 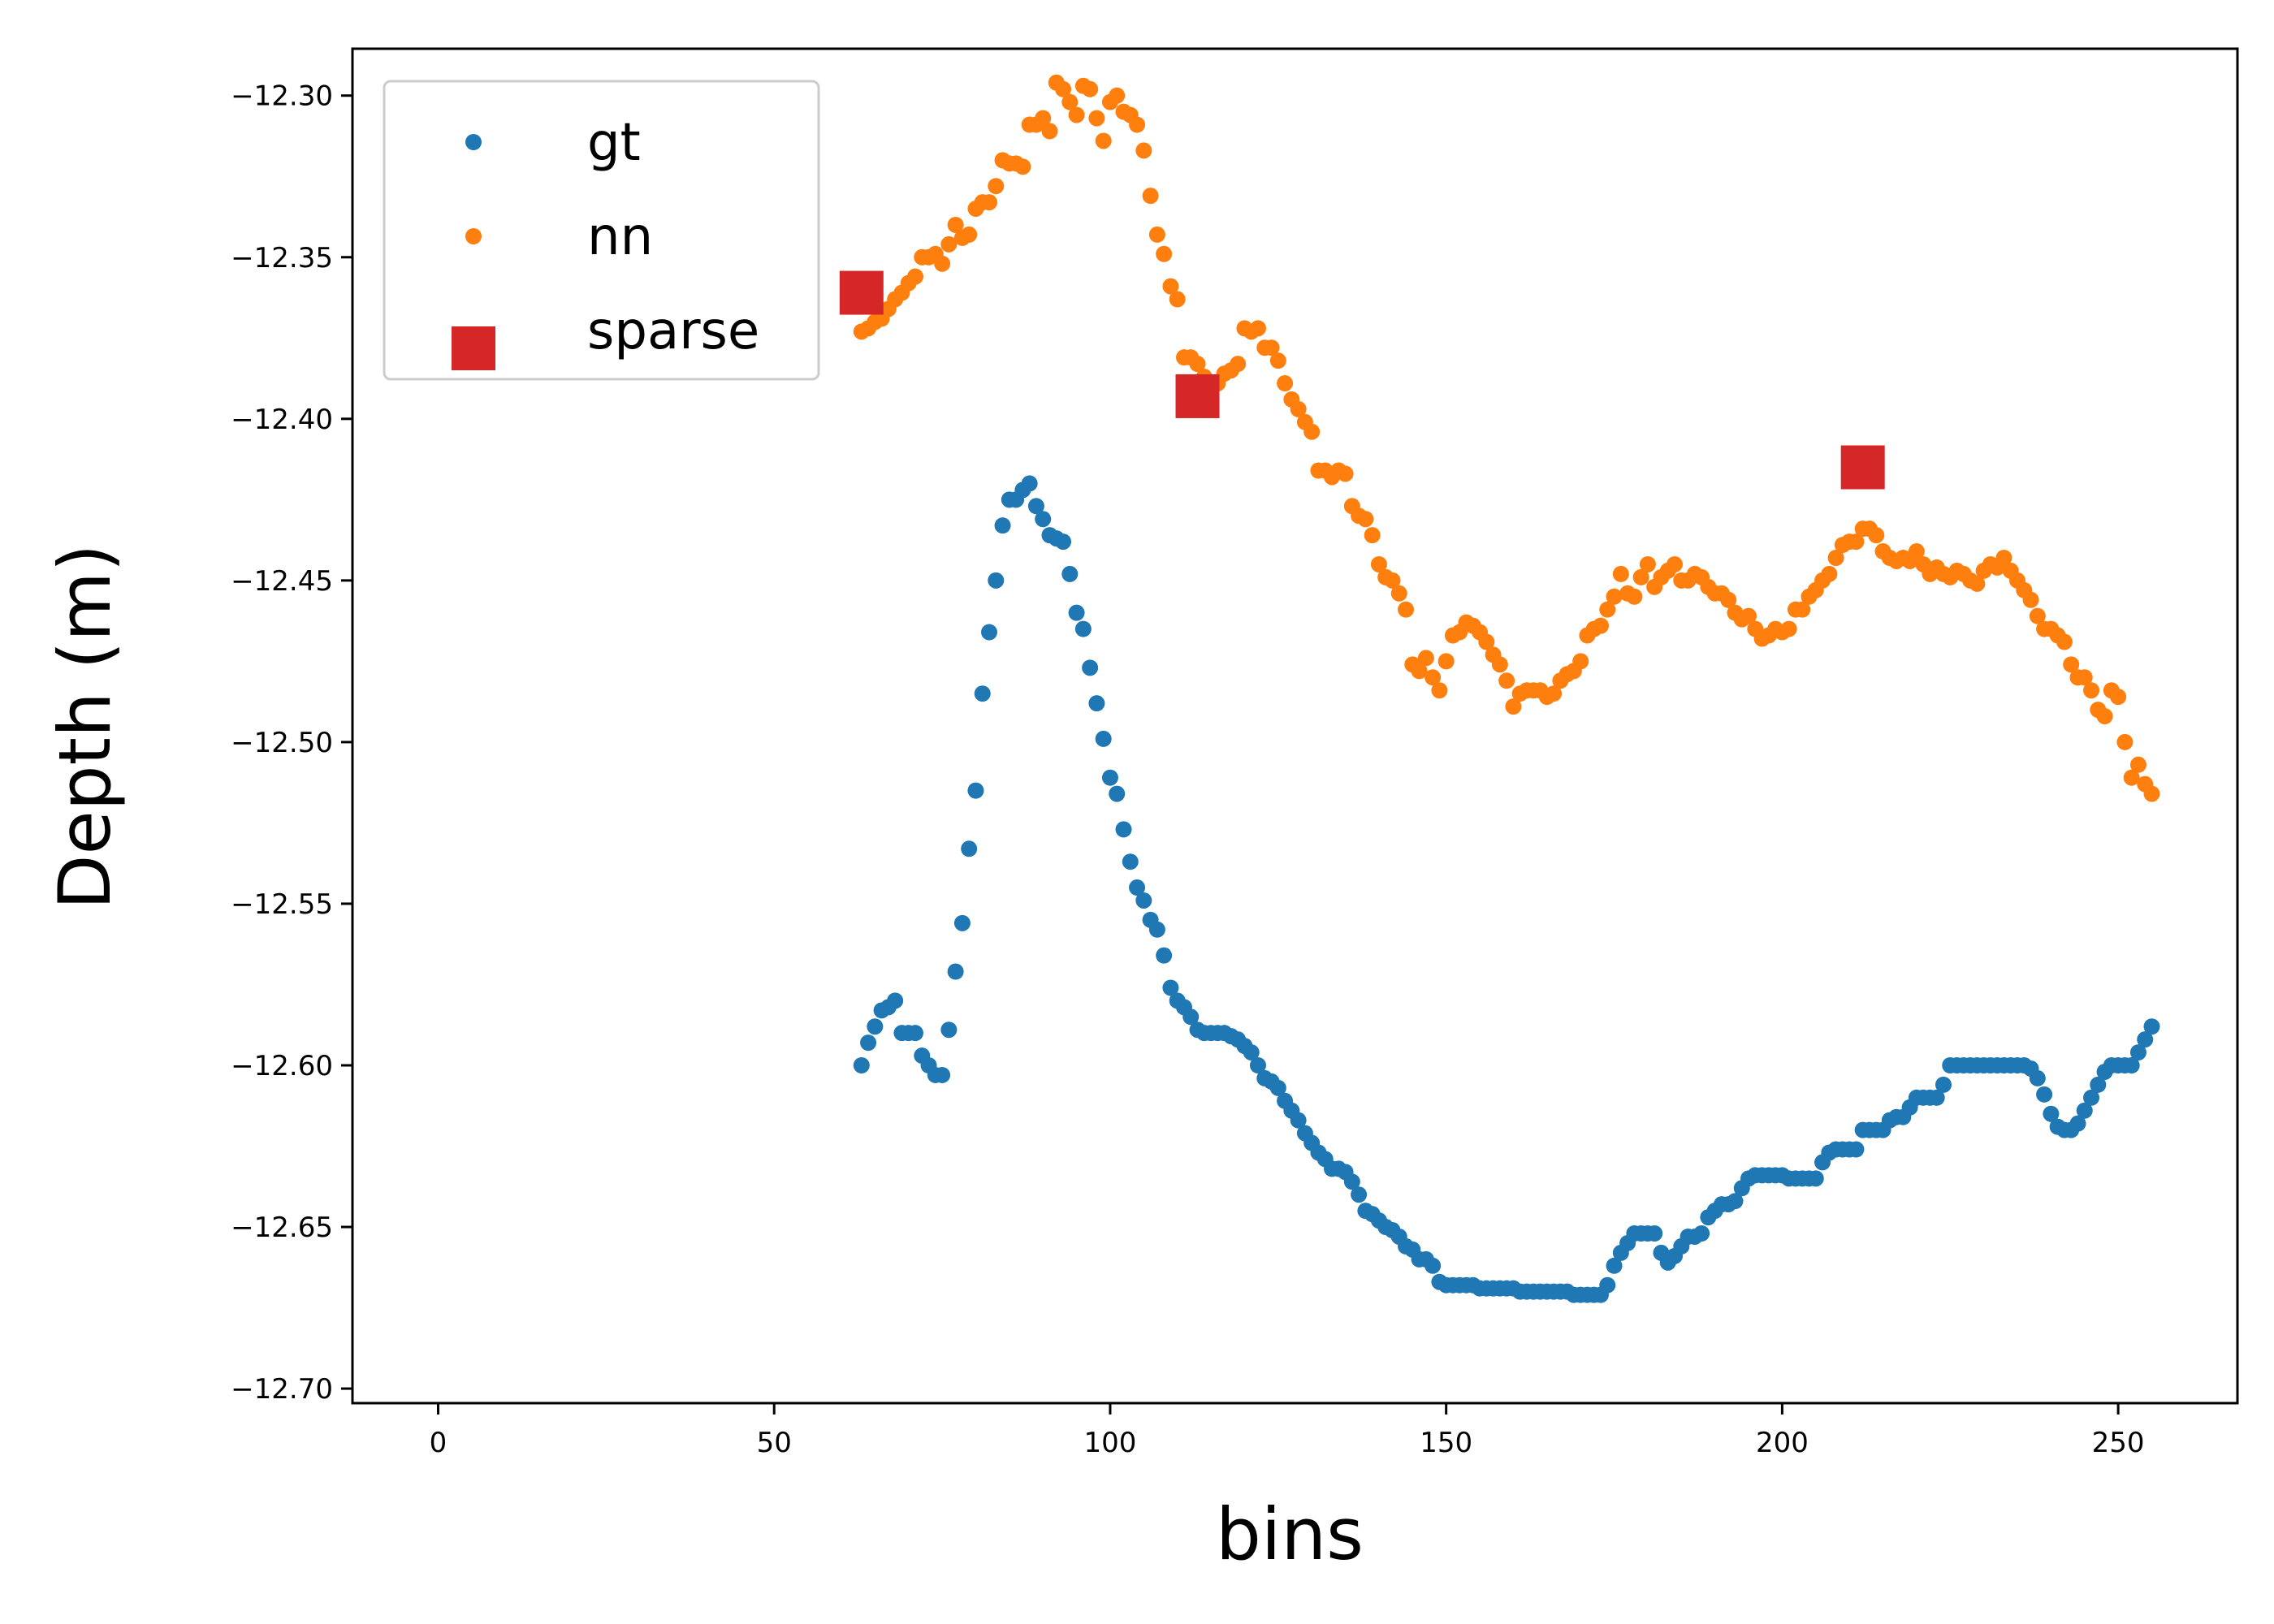 What do you see at coordinates (774, 1443) in the screenshot?
I see `x-tick-label: 50` at bounding box center [774, 1443].